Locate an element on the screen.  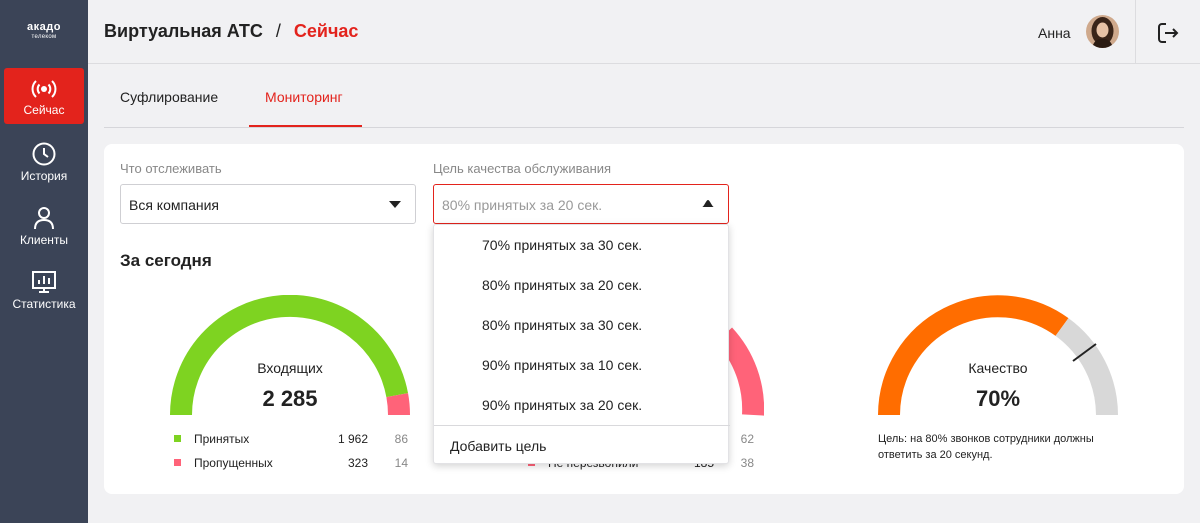
quality-gauge is located at coordinates (998, 355).